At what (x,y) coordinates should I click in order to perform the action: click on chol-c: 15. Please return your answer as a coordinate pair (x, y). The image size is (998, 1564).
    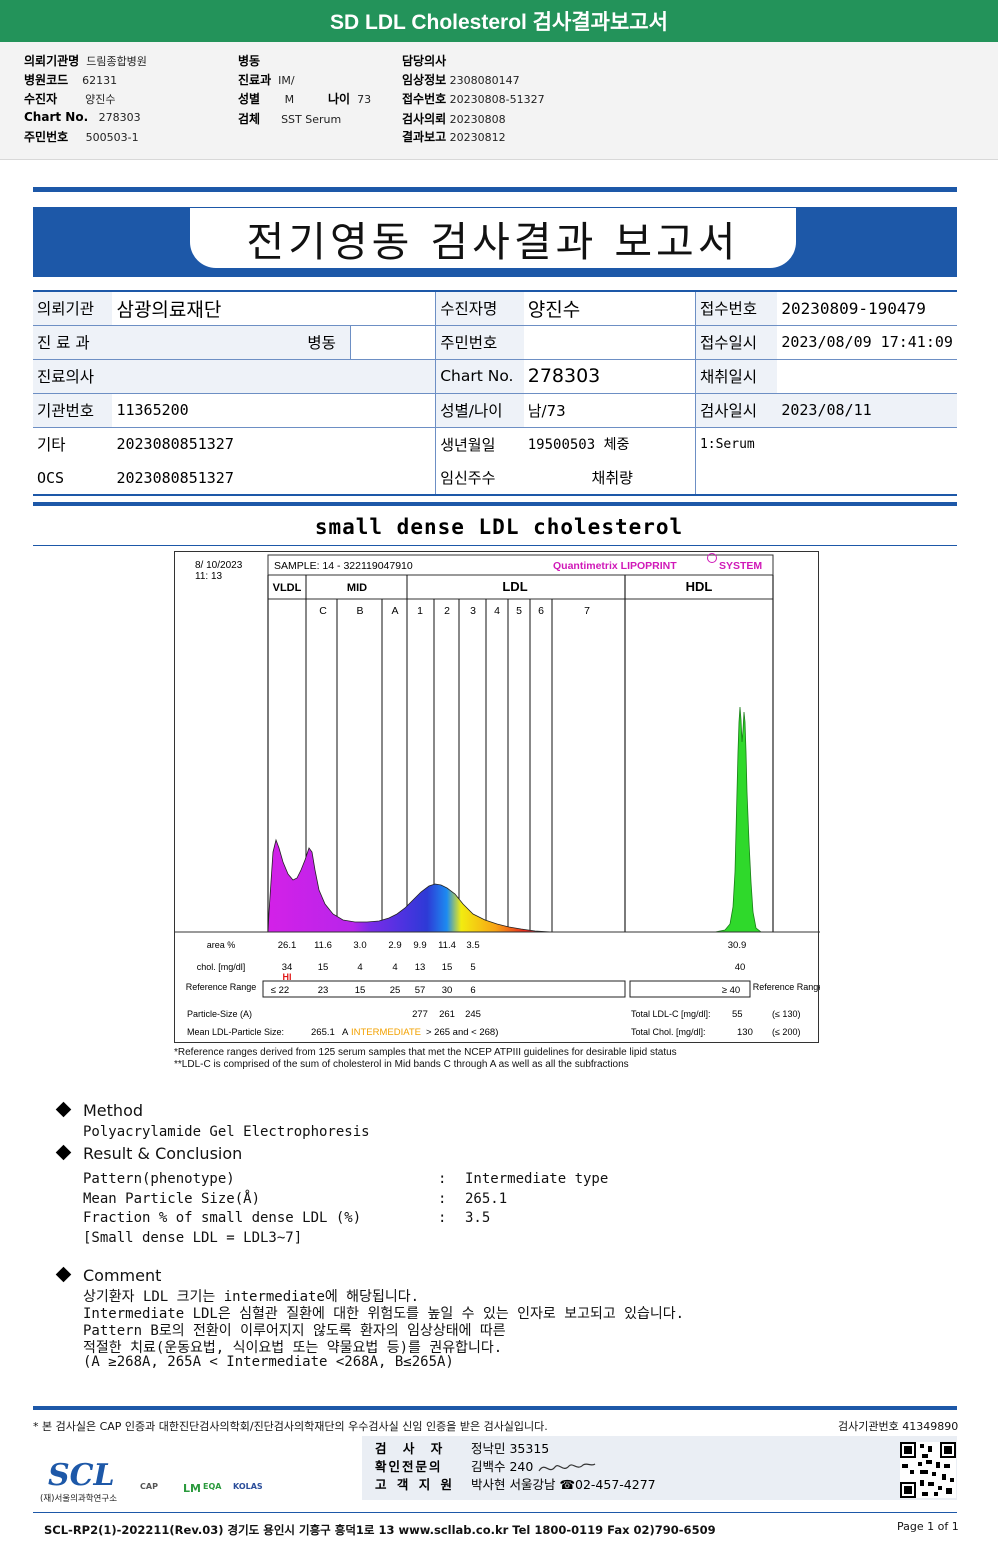
    Looking at the image, I should click on (323, 967).